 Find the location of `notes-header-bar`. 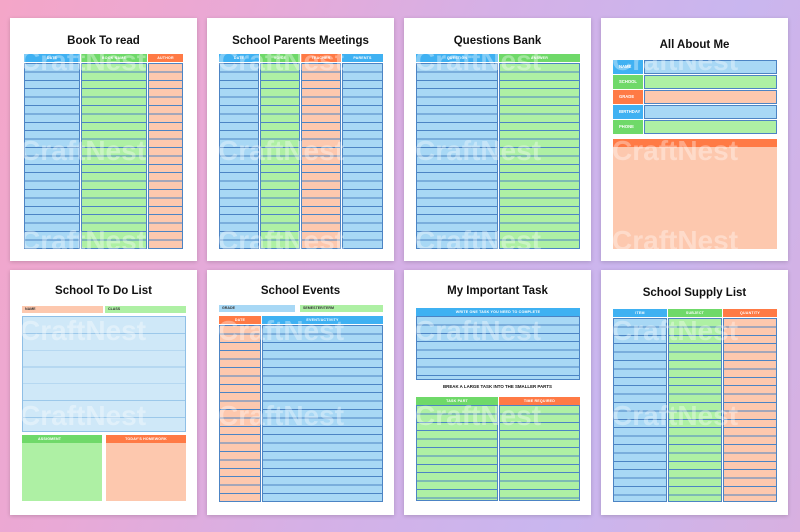

notes-header-bar is located at coordinates (695, 143).